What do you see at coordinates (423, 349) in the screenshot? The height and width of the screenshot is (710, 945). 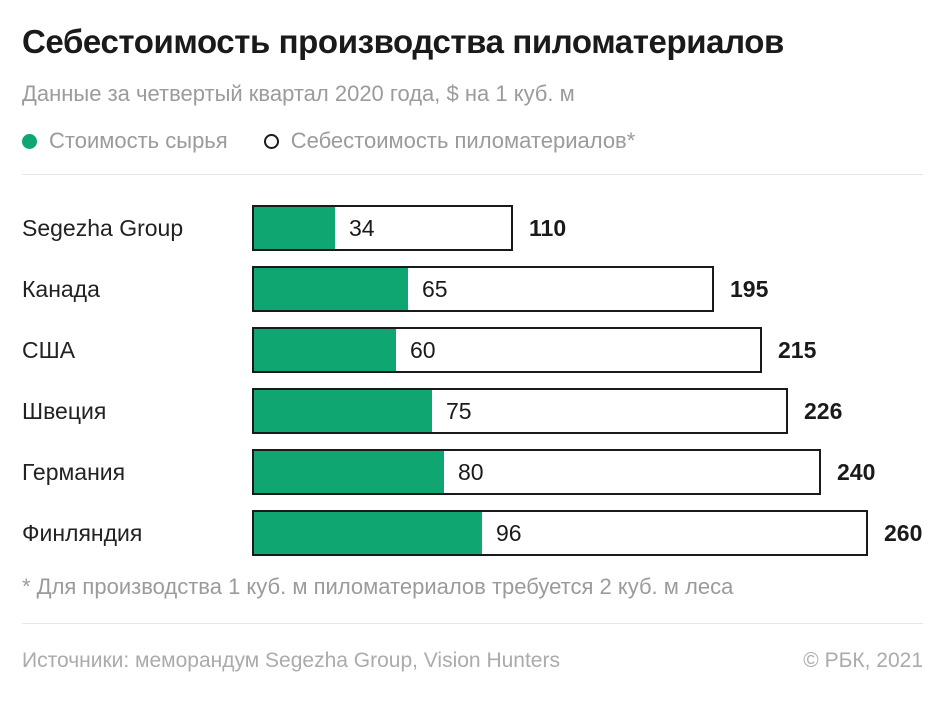 I see `raw-value-label: 60` at bounding box center [423, 349].